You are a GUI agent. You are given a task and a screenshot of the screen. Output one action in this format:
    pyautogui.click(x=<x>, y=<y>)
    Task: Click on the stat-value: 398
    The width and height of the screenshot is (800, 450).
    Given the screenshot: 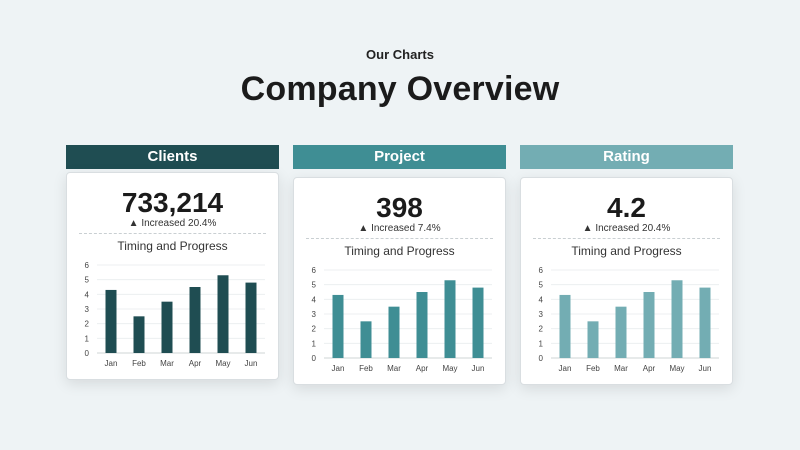 What is the action you would take?
    pyautogui.click(x=399, y=207)
    